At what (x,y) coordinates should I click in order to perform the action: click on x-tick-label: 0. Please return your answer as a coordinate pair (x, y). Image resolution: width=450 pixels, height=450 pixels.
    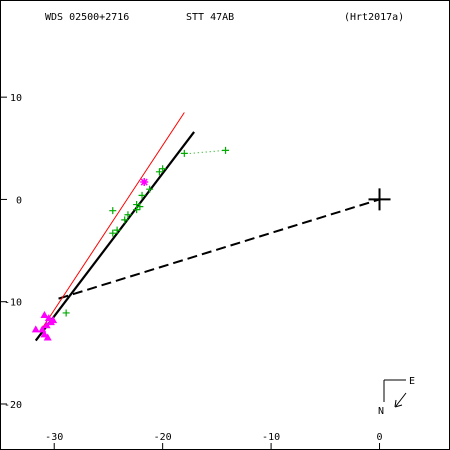
    Looking at the image, I should click on (380, 437).